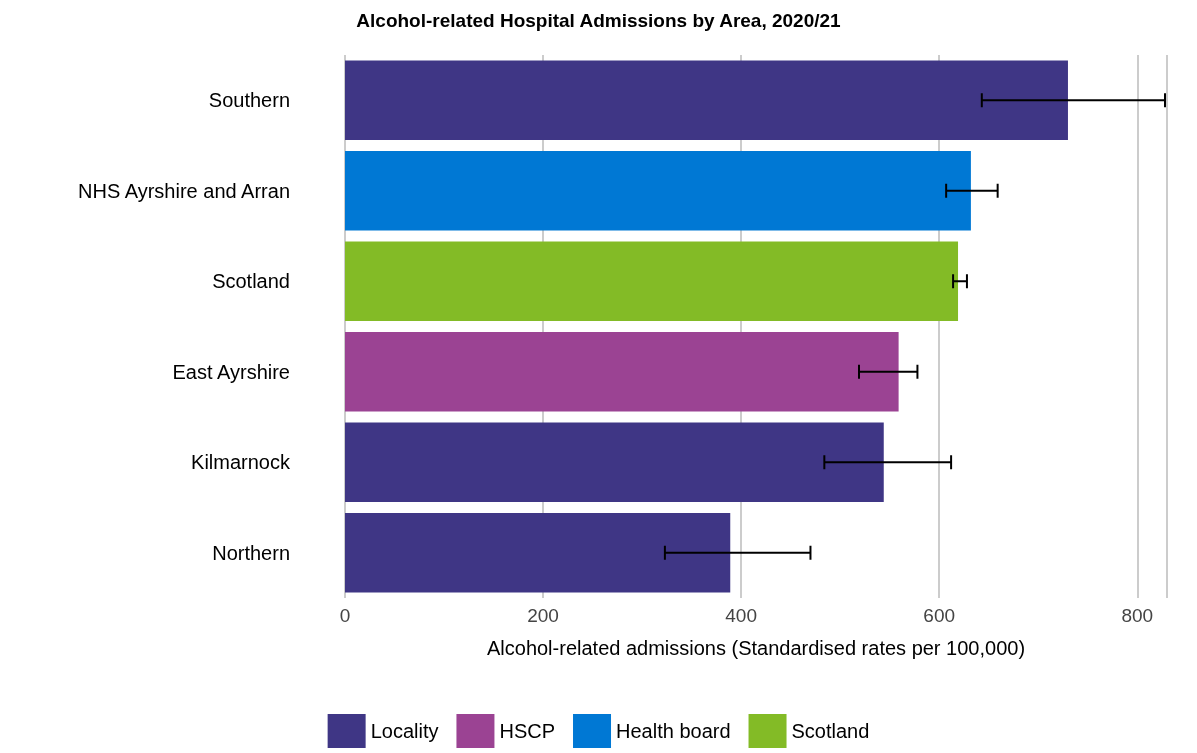  Describe the element at coordinates (184, 190) in the screenshot. I see `y-tick-label: NHS Ayrshire and Arran` at that location.